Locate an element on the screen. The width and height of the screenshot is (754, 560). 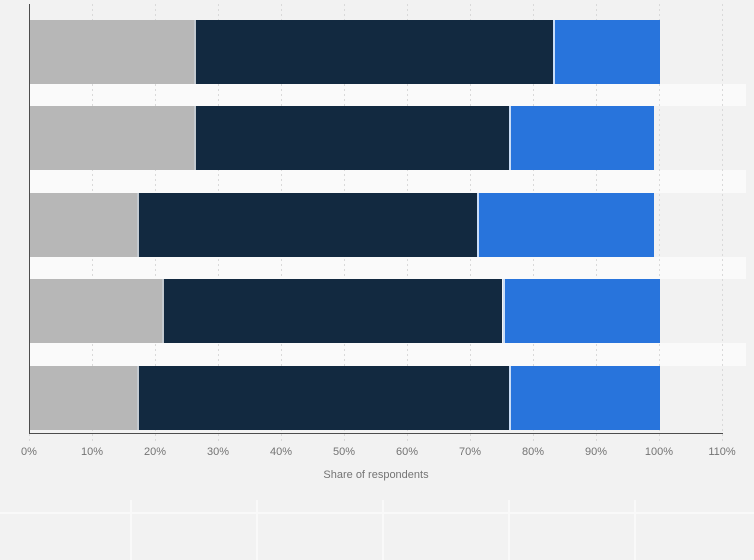
x-axis-line is located at coordinates (376, 433).